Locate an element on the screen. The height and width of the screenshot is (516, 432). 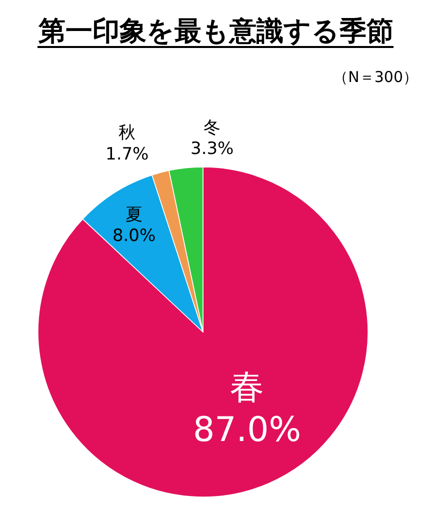
slice-label: 春 is located at coordinates (247, 387).